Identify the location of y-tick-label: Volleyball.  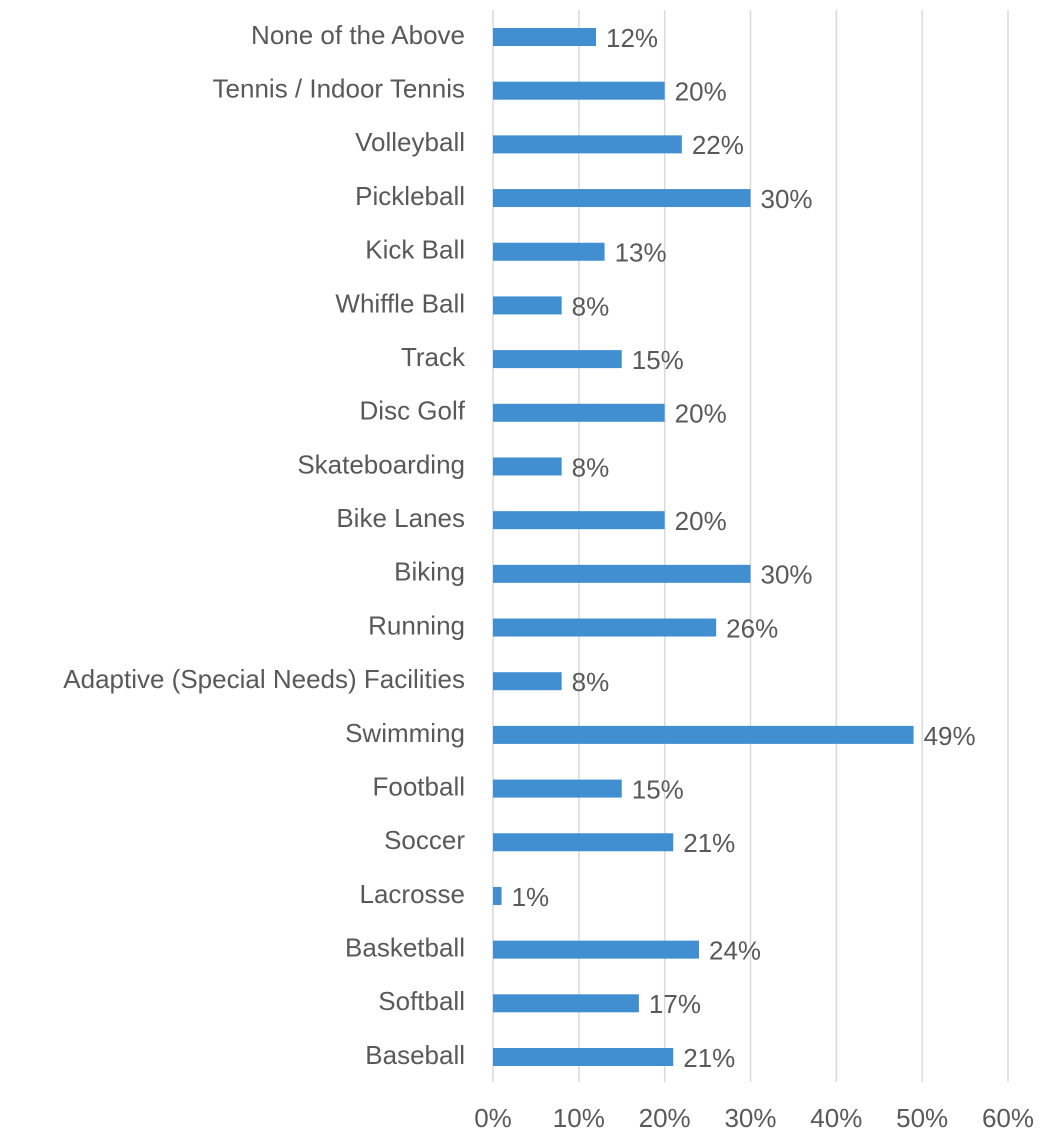
(410, 142).